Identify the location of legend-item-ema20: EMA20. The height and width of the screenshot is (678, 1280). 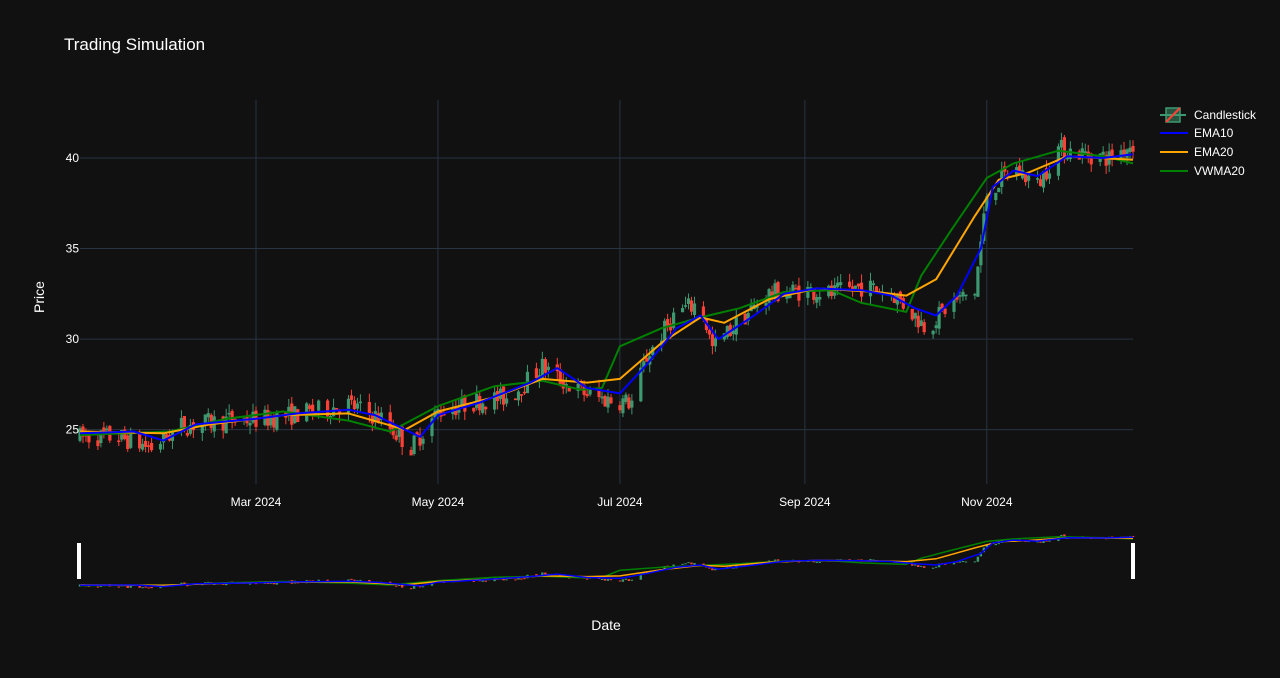
(1197, 152).